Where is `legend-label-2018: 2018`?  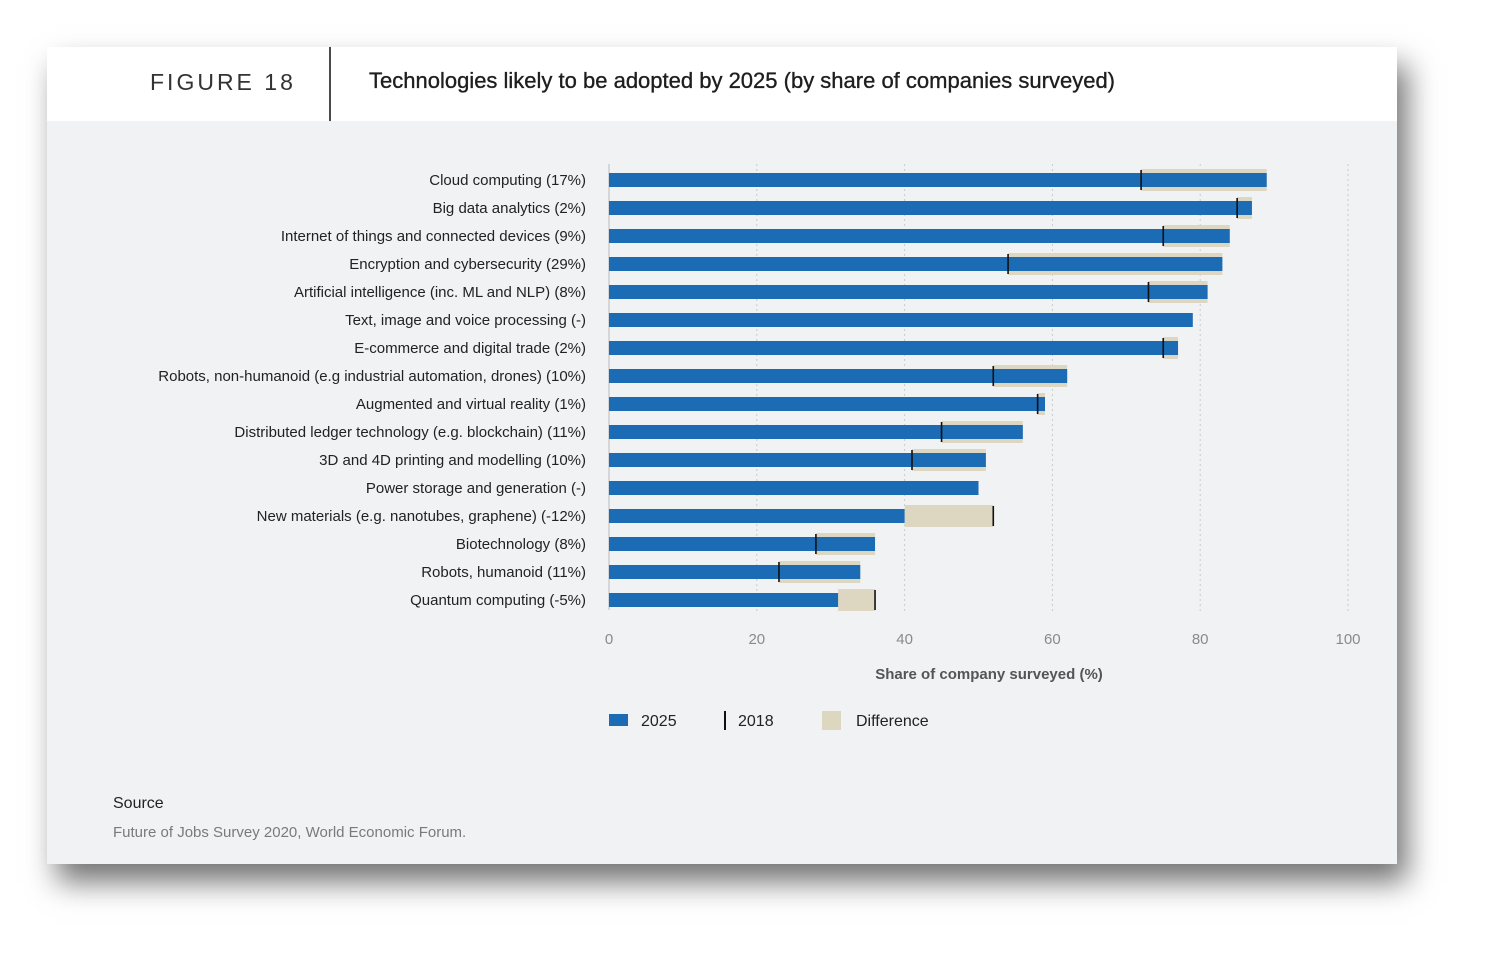 legend-label-2018: 2018 is located at coordinates (756, 721).